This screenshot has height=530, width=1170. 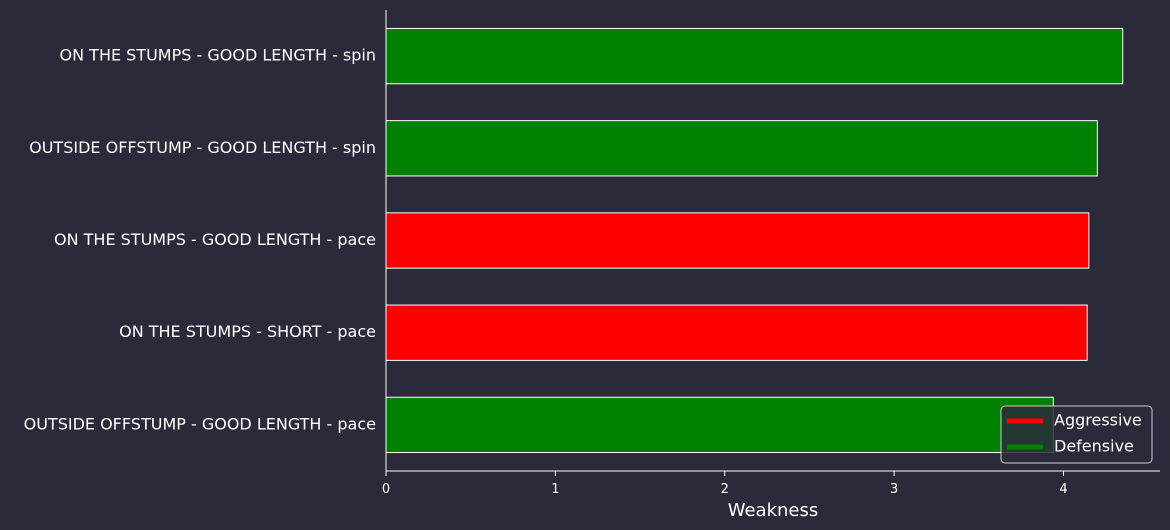 I want to click on category-label-0: ON THE STUMPS - GOOD LENGTH - spin, so click(x=218, y=55).